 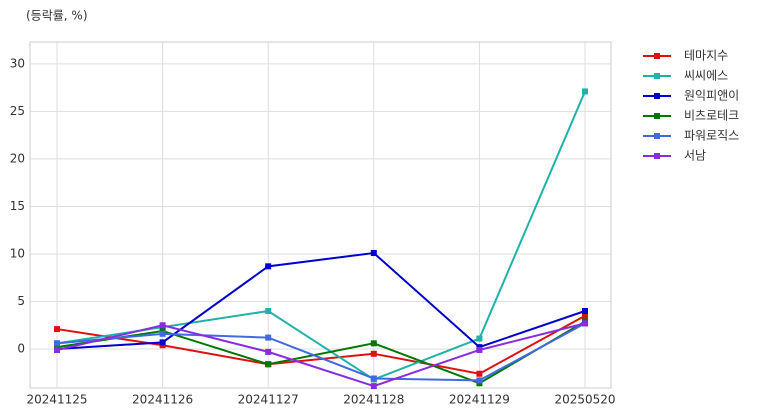 What do you see at coordinates (268, 400) in the screenshot?
I see `x-tick-label: 20241127` at bounding box center [268, 400].